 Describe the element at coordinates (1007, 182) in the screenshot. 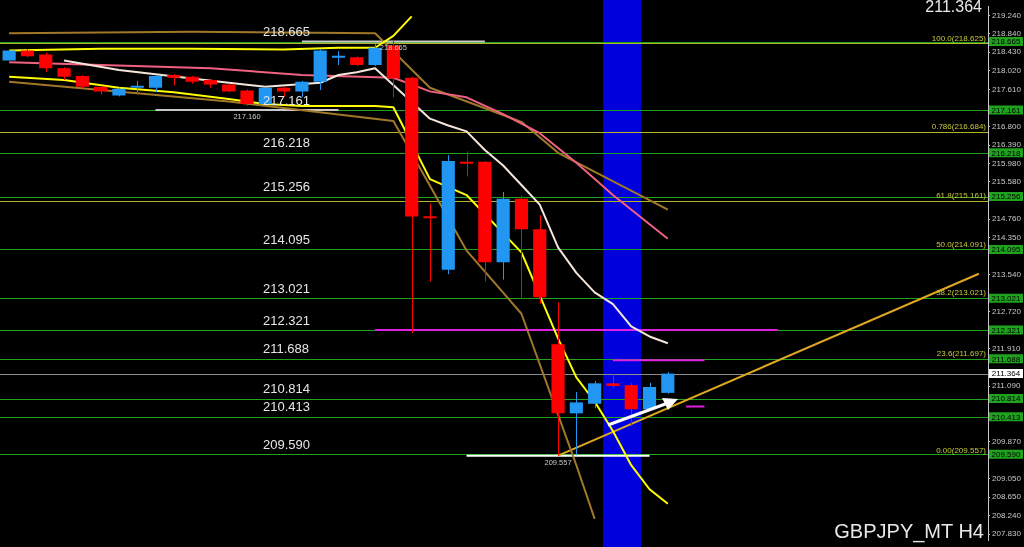

I see `y-tick-label: 215.580` at that location.